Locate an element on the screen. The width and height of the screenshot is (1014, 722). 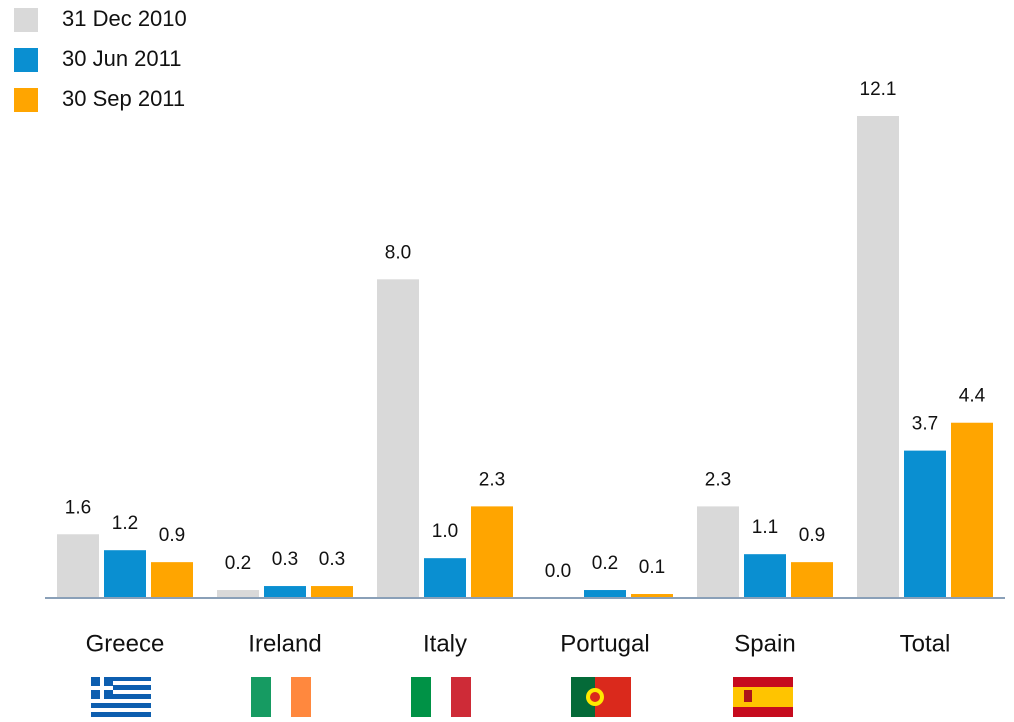
legend-label: 31 Dec 2010 is located at coordinates (124, 18).